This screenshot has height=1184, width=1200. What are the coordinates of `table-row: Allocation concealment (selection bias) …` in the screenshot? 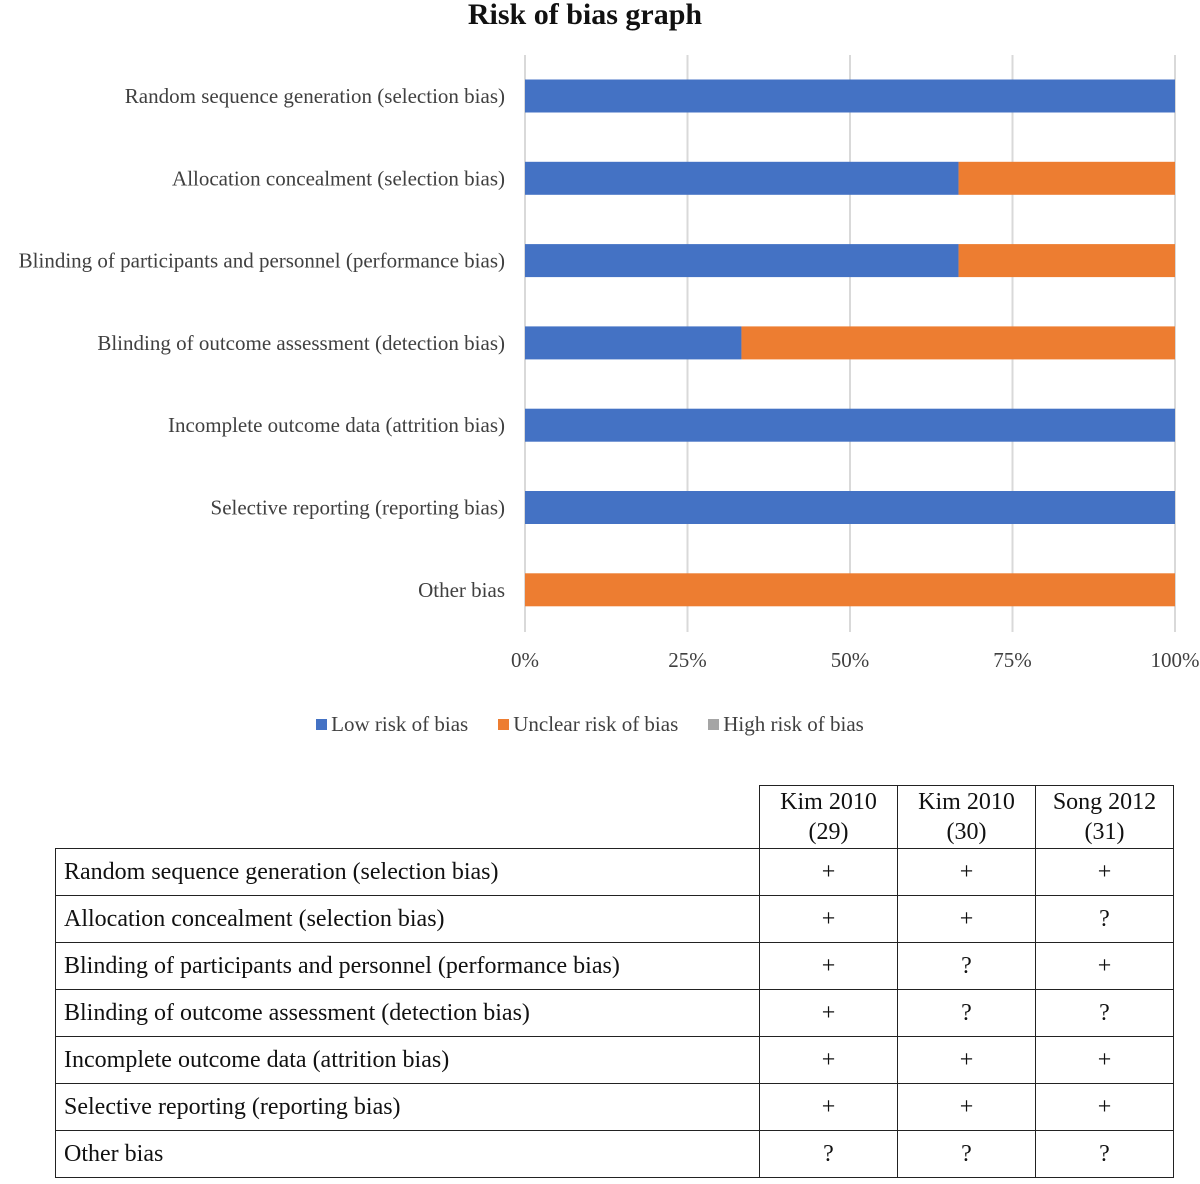 It's located at (614, 919).